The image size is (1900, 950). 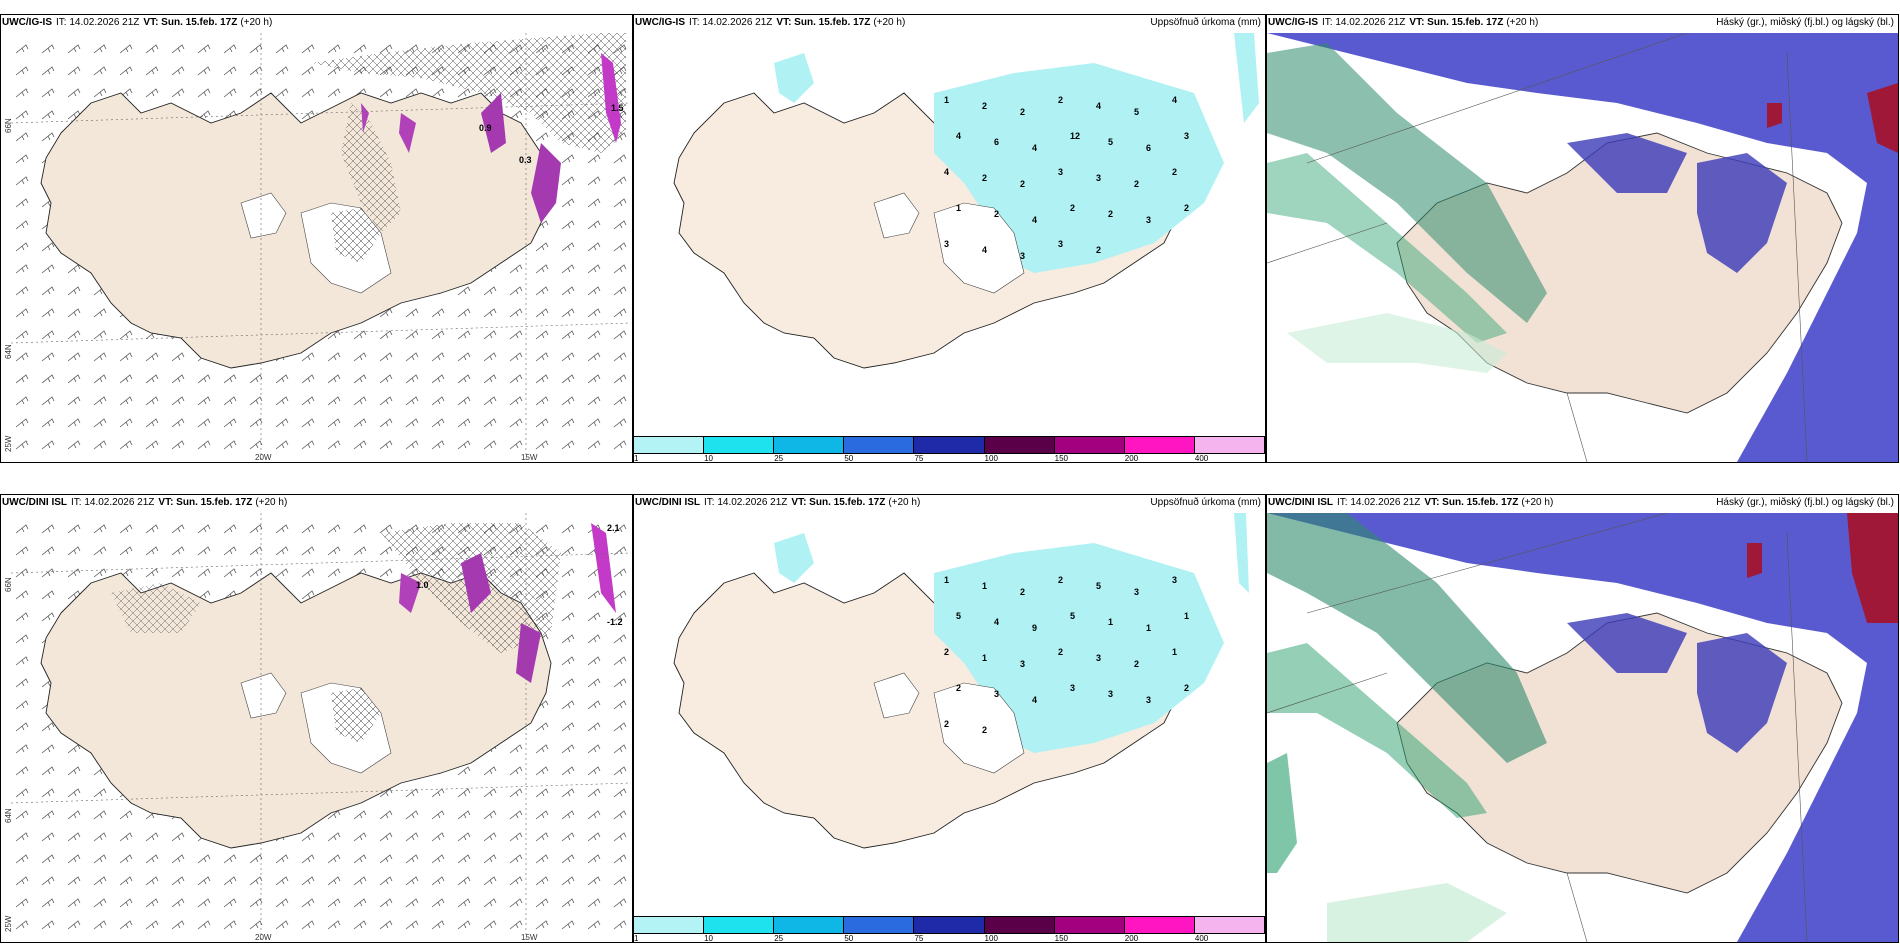 I want to click on precip-value: 6, so click(x=996, y=142).